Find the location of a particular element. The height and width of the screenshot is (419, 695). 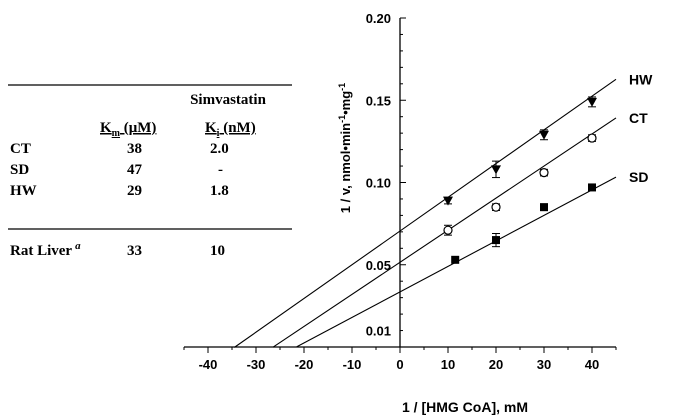

y-tick-label: 0.05 is located at coordinates (378, 265).